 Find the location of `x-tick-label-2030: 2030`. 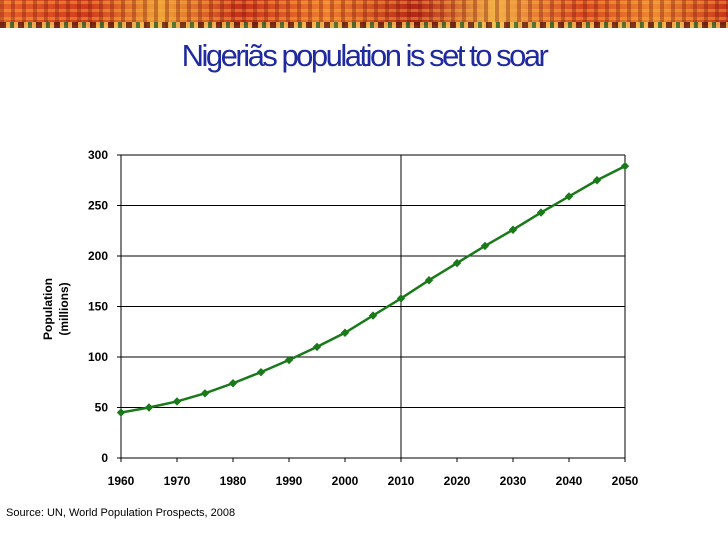

x-tick-label-2030: 2030 is located at coordinates (513, 481).